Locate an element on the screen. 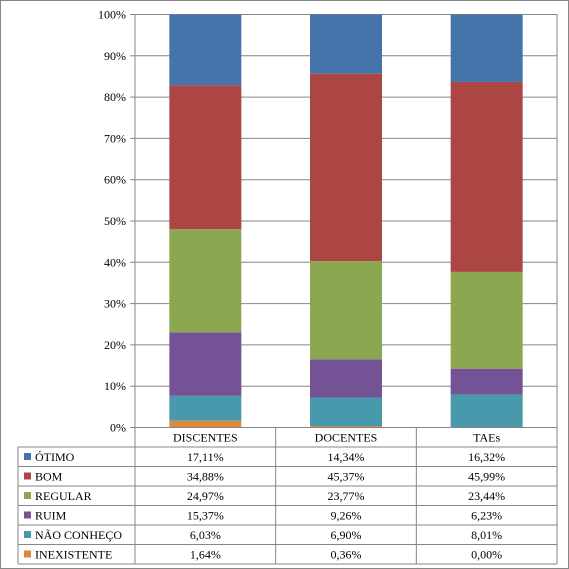  series-label: REGULAR is located at coordinates (63, 496).